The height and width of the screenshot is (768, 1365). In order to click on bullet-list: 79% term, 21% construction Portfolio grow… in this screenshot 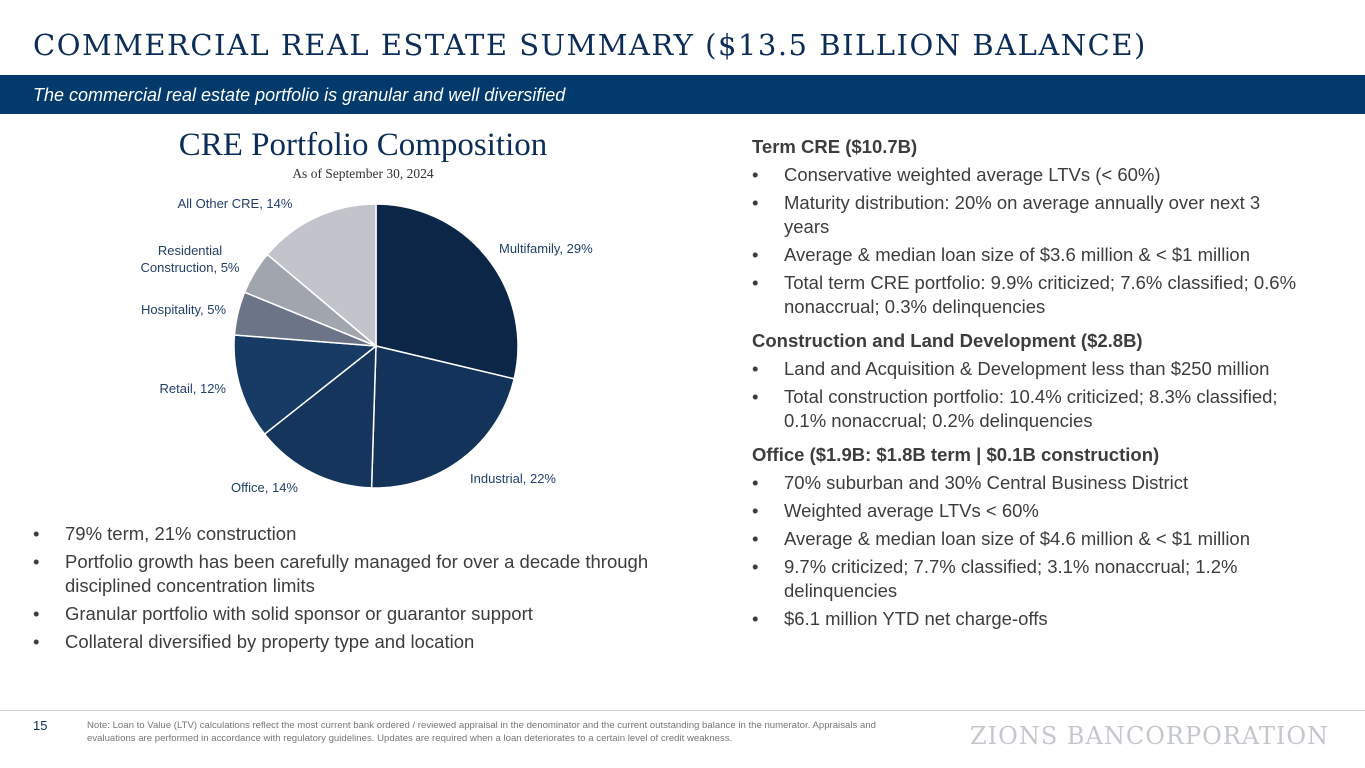, I will do `click(365, 588)`.